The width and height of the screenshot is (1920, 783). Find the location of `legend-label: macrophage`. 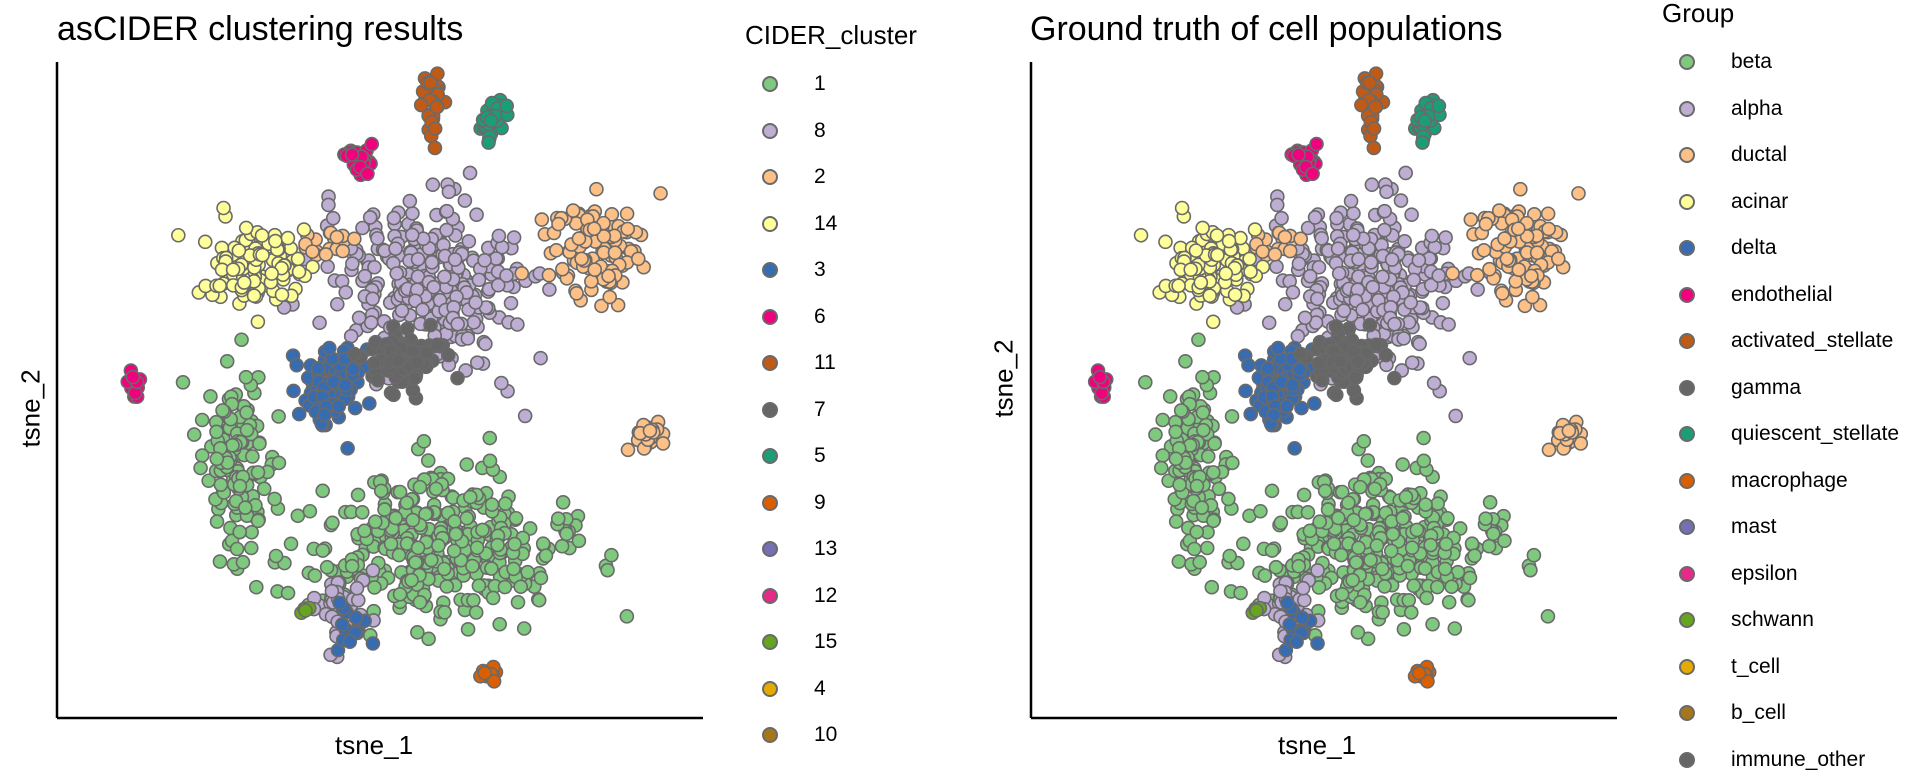

legend-label: macrophage is located at coordinates (1789, 481).